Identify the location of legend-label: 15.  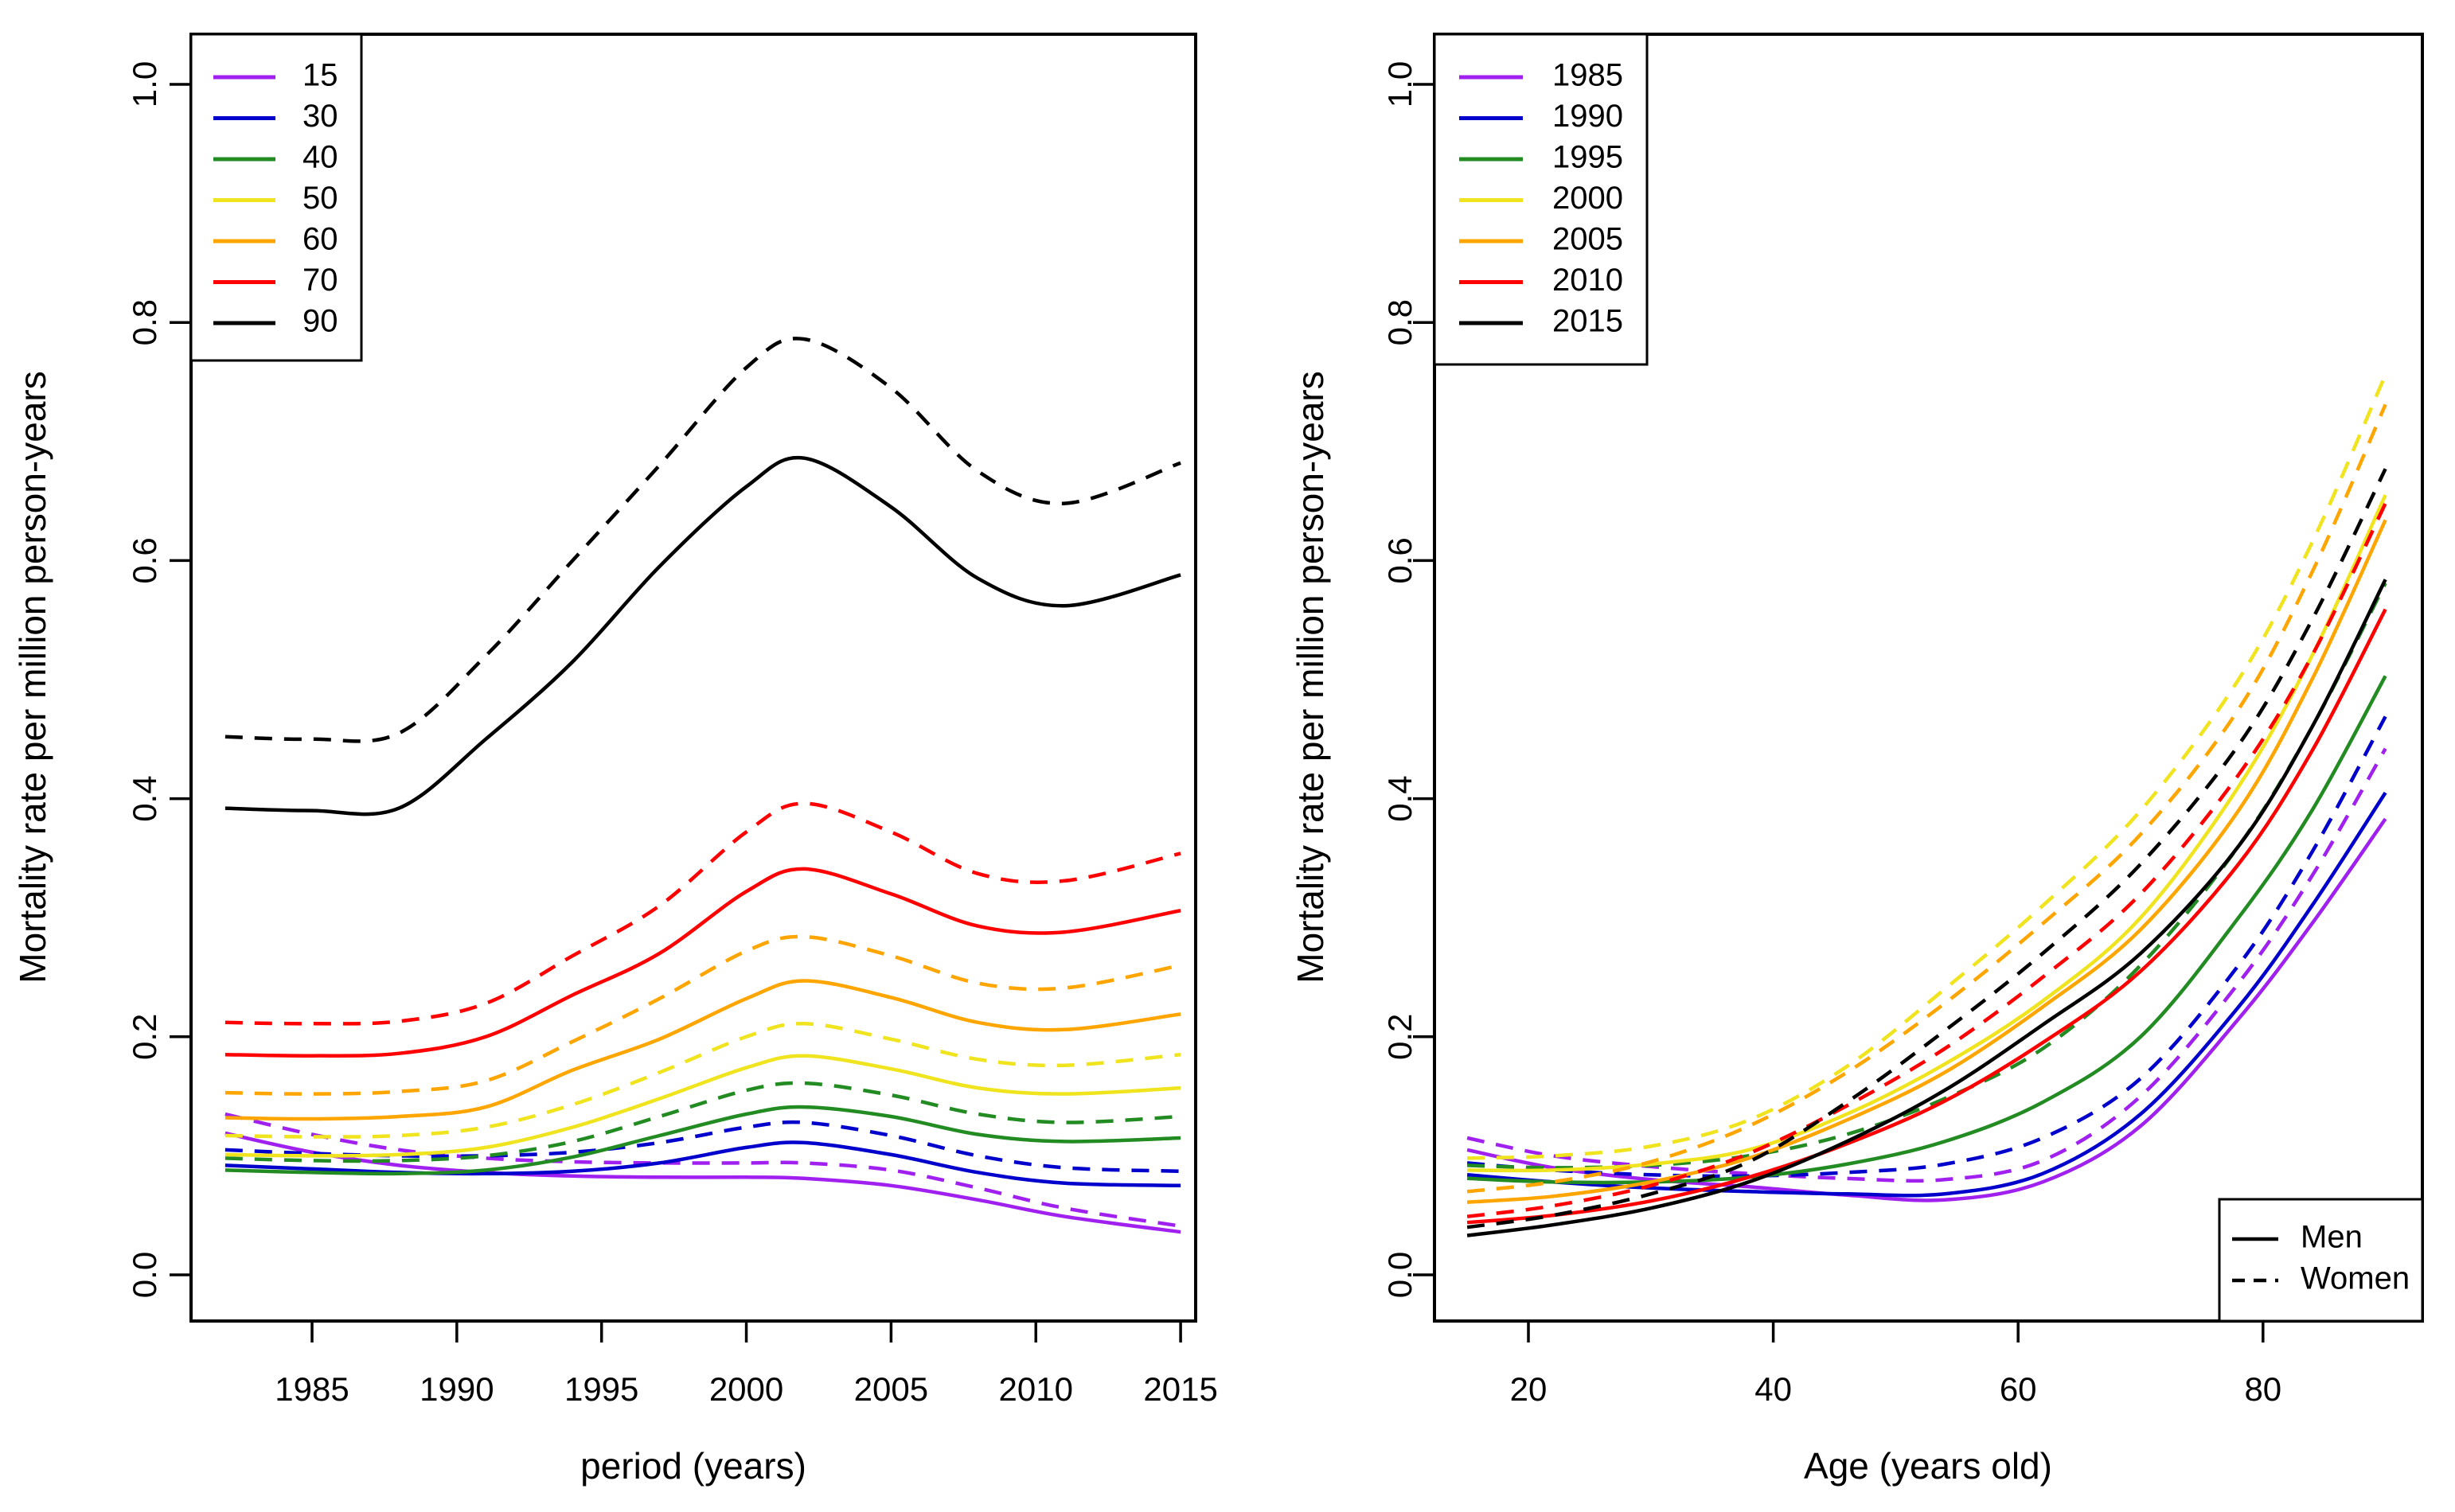
(320, 75).